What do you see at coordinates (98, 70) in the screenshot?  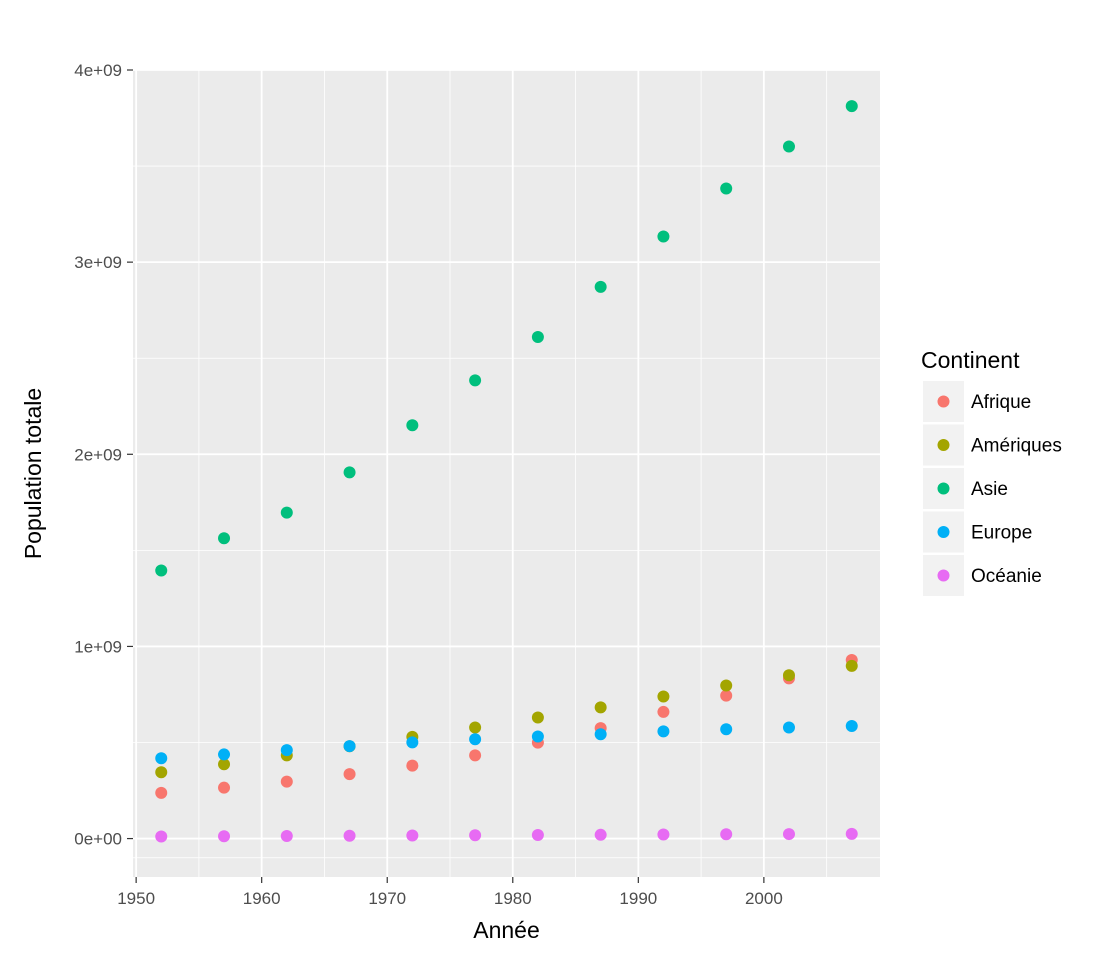 I see `y-tick-label: 4e+09` at bounding box center [98, 70].